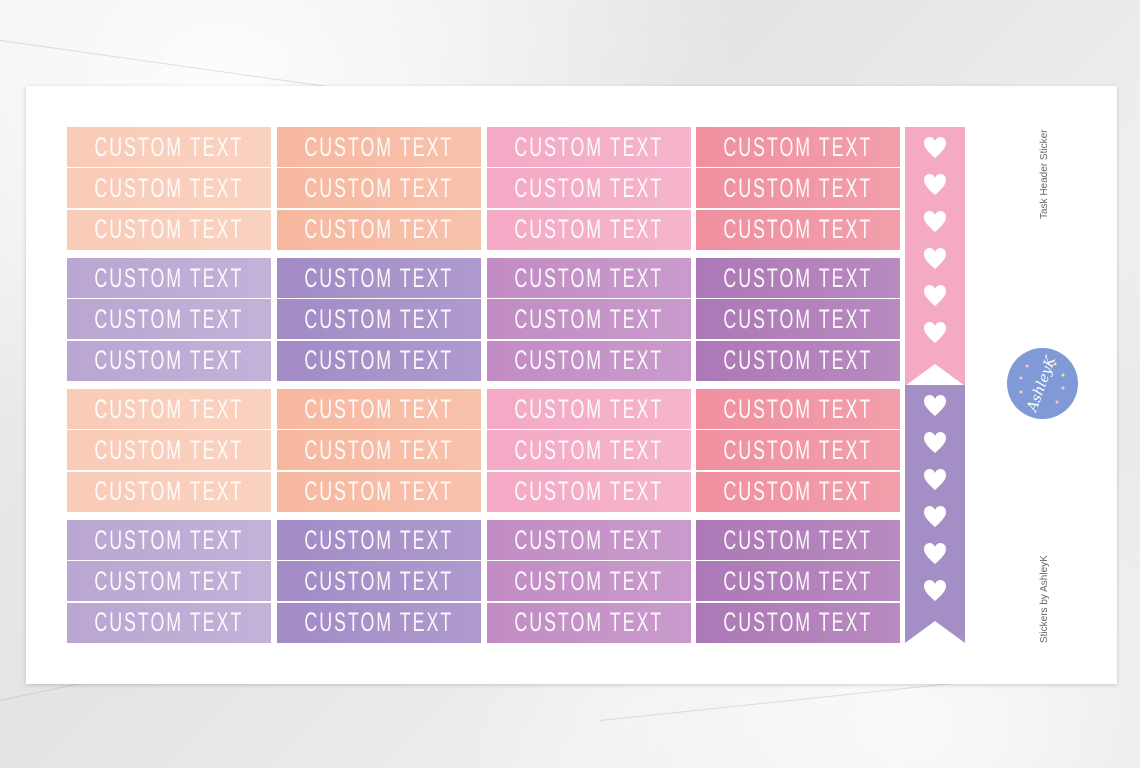 This screenshot has height=768, width=1140. I want to click on brand-label: Stickers by AshleyK, so click(1044, 599).